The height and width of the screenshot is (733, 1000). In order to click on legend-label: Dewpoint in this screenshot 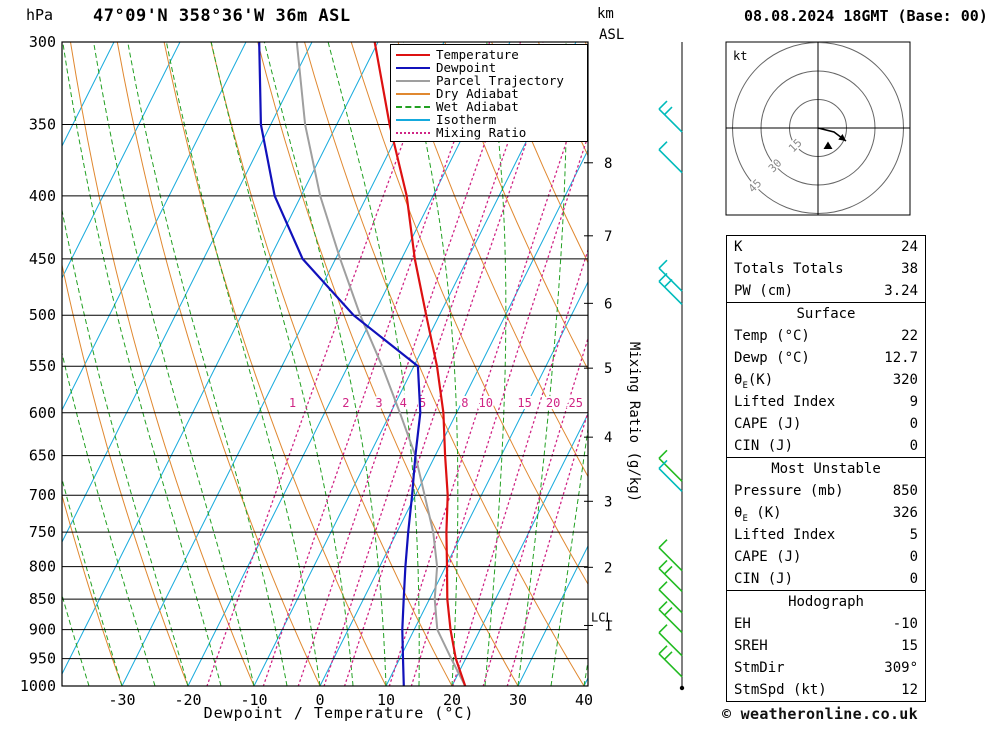, I will do `click(466, 67)`.